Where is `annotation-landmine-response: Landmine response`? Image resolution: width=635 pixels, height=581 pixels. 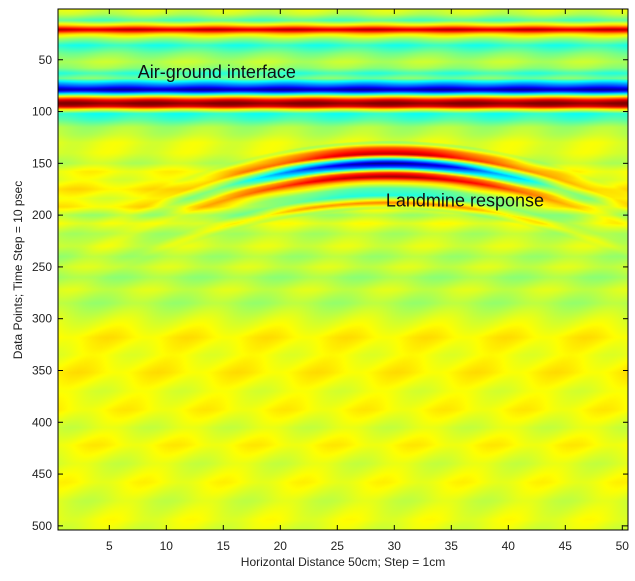 annotation-landmine-response: Landmine response is located at coordinates (465, 200).